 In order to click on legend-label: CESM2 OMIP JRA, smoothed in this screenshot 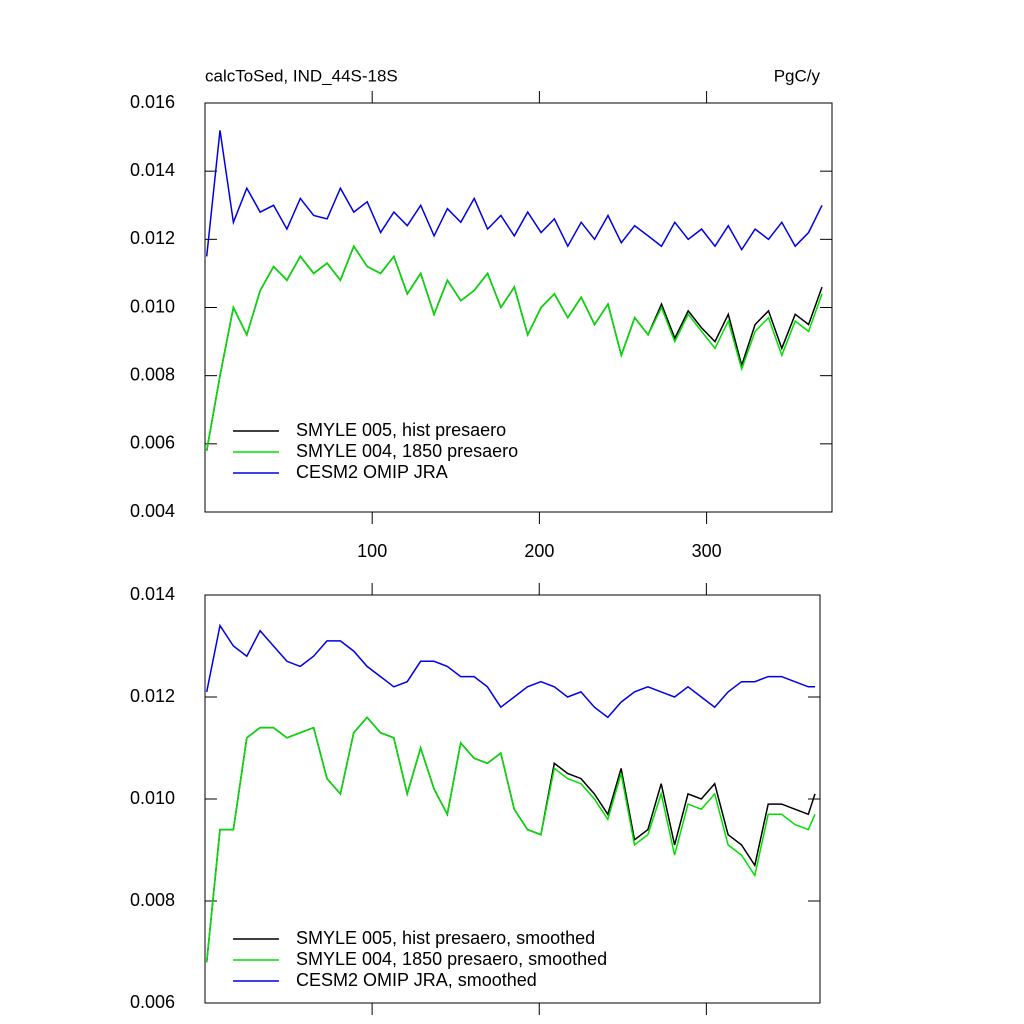, I will do `click(416, 980)`.